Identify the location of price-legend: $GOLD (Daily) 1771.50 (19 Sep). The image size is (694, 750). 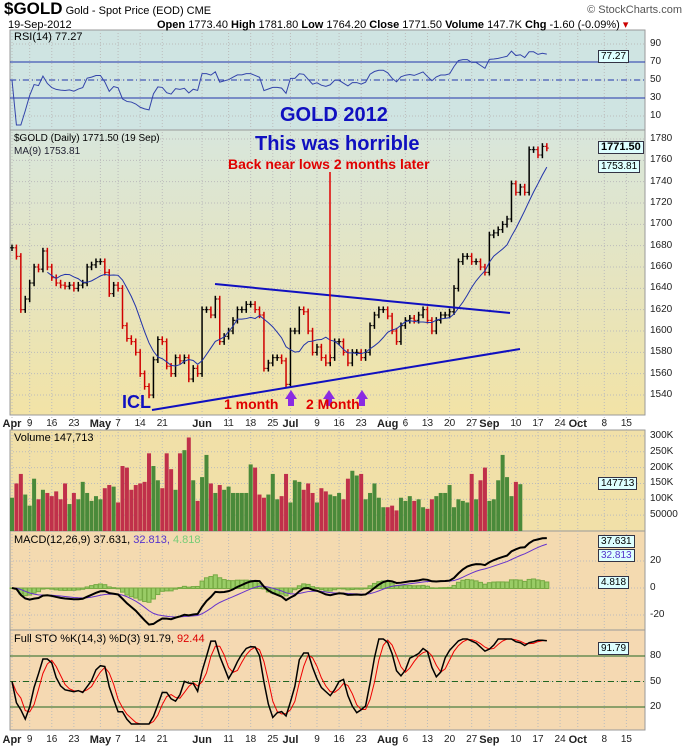
(87, 138).